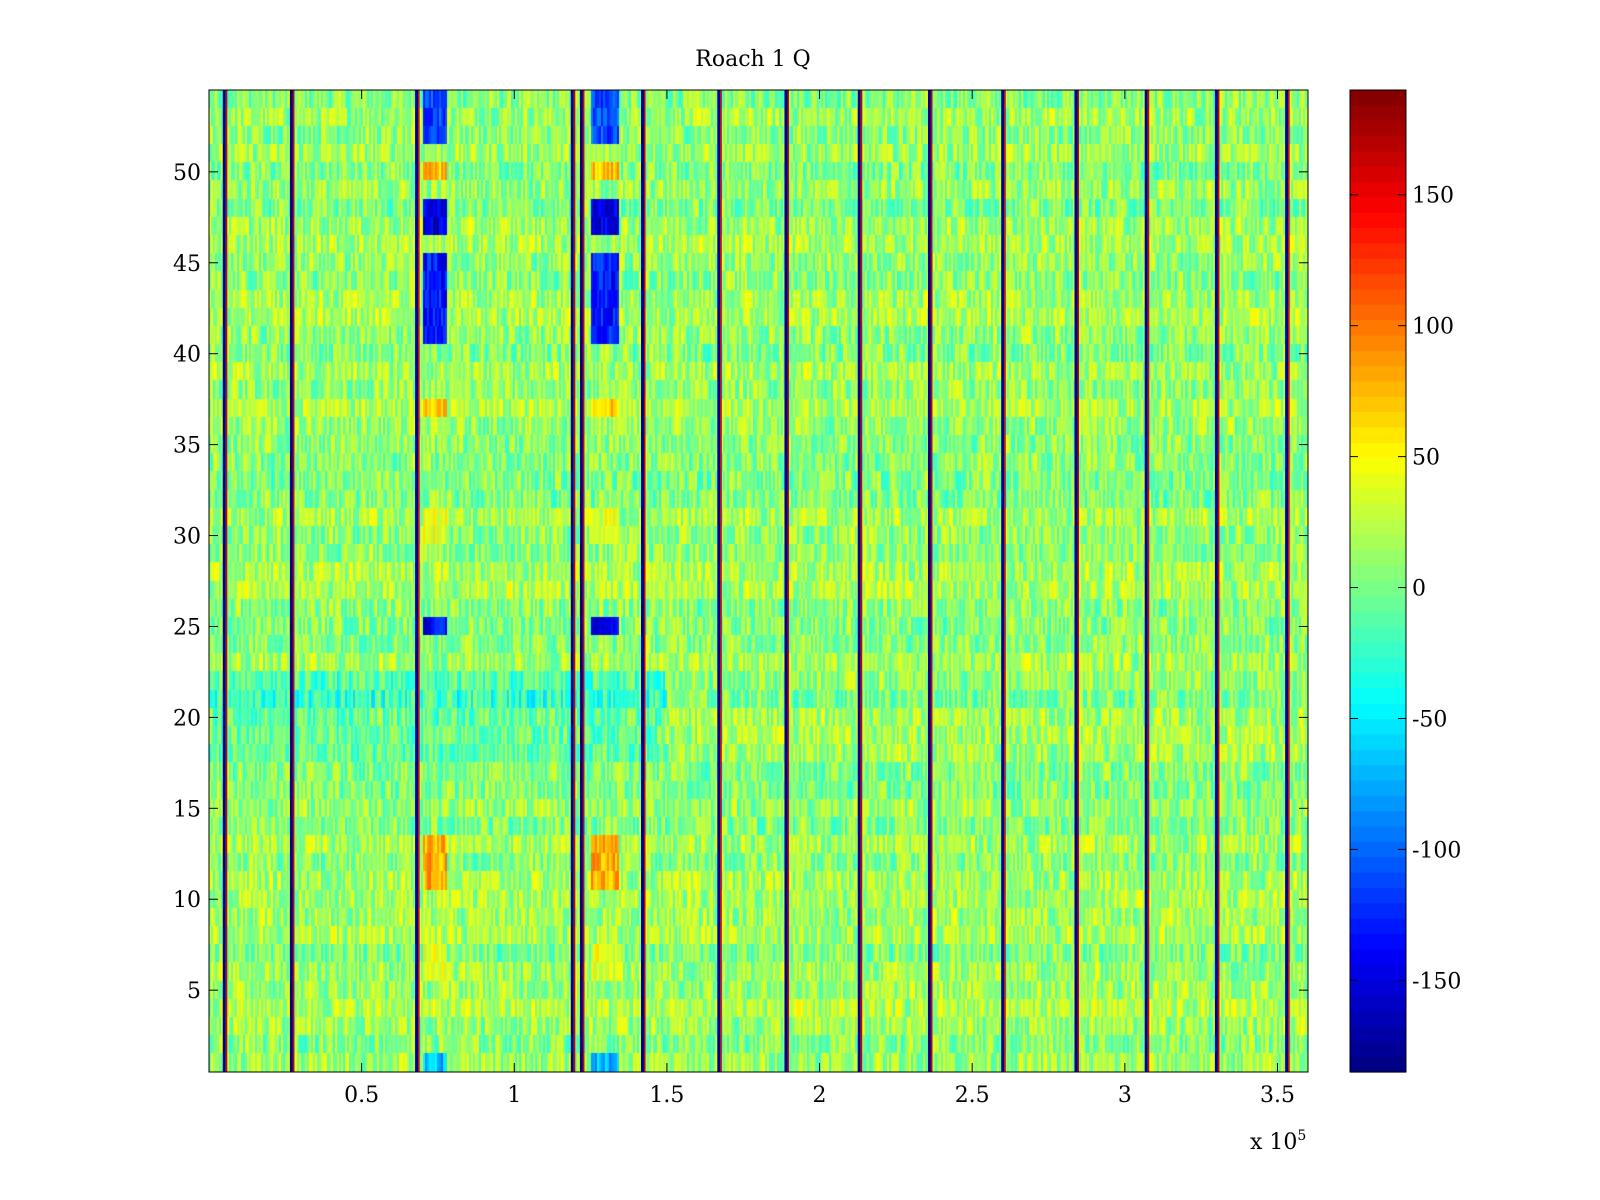 The height and width of the screenshot is (1200, 1600). Describe the element at coordinates (187, 718) in the screenshot. I see `y-tick-label: 20` at that location.